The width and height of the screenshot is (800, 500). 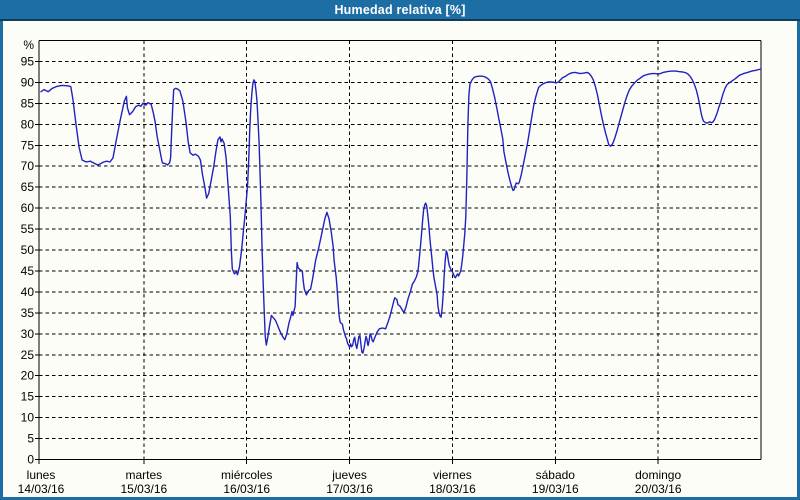 What do you see at coordinates (452, 489) in the screenshot?
I see `svg-text: 18/03/16` at bounding box center [452, 489].